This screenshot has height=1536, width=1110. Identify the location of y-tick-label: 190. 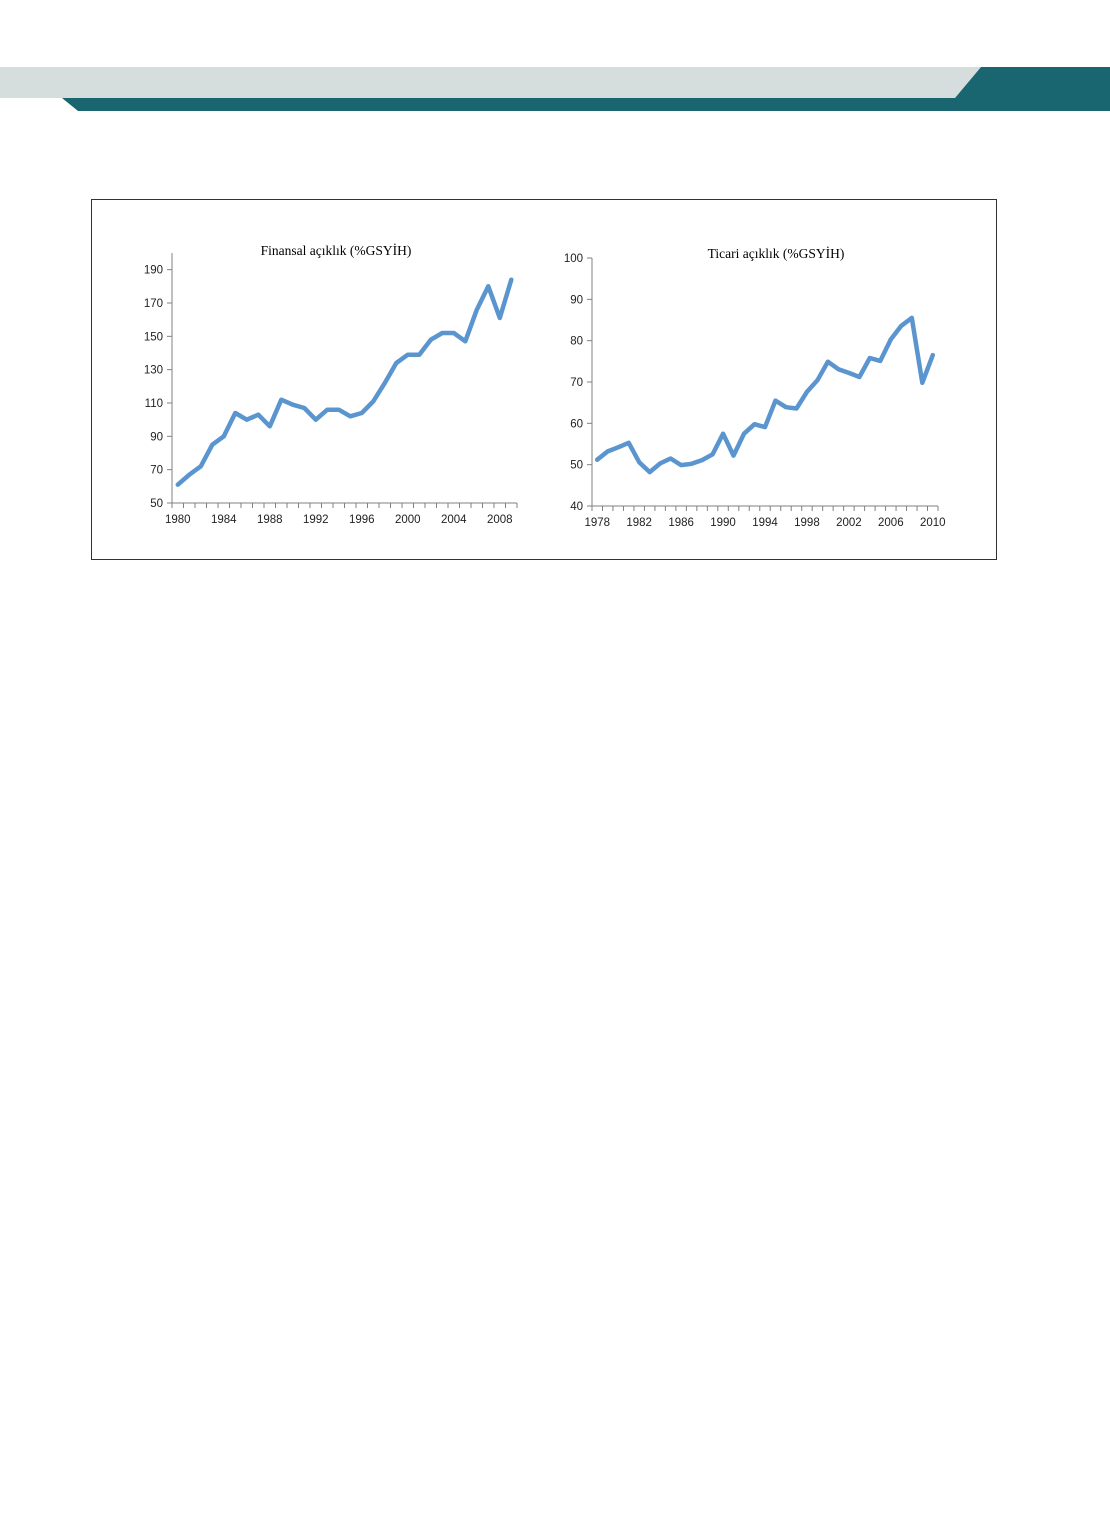
(153, 271).